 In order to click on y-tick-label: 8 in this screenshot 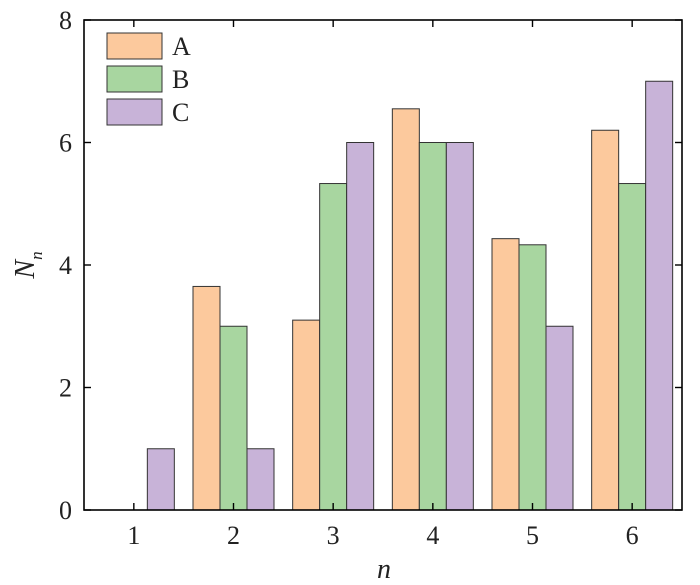, I will do `click(65, 20)`.